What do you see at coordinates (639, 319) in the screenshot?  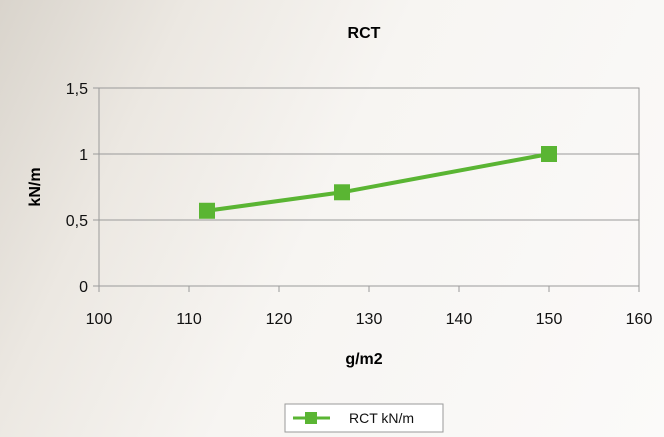 I see `x-tick-label: 160` at bounding box center [639, 319].